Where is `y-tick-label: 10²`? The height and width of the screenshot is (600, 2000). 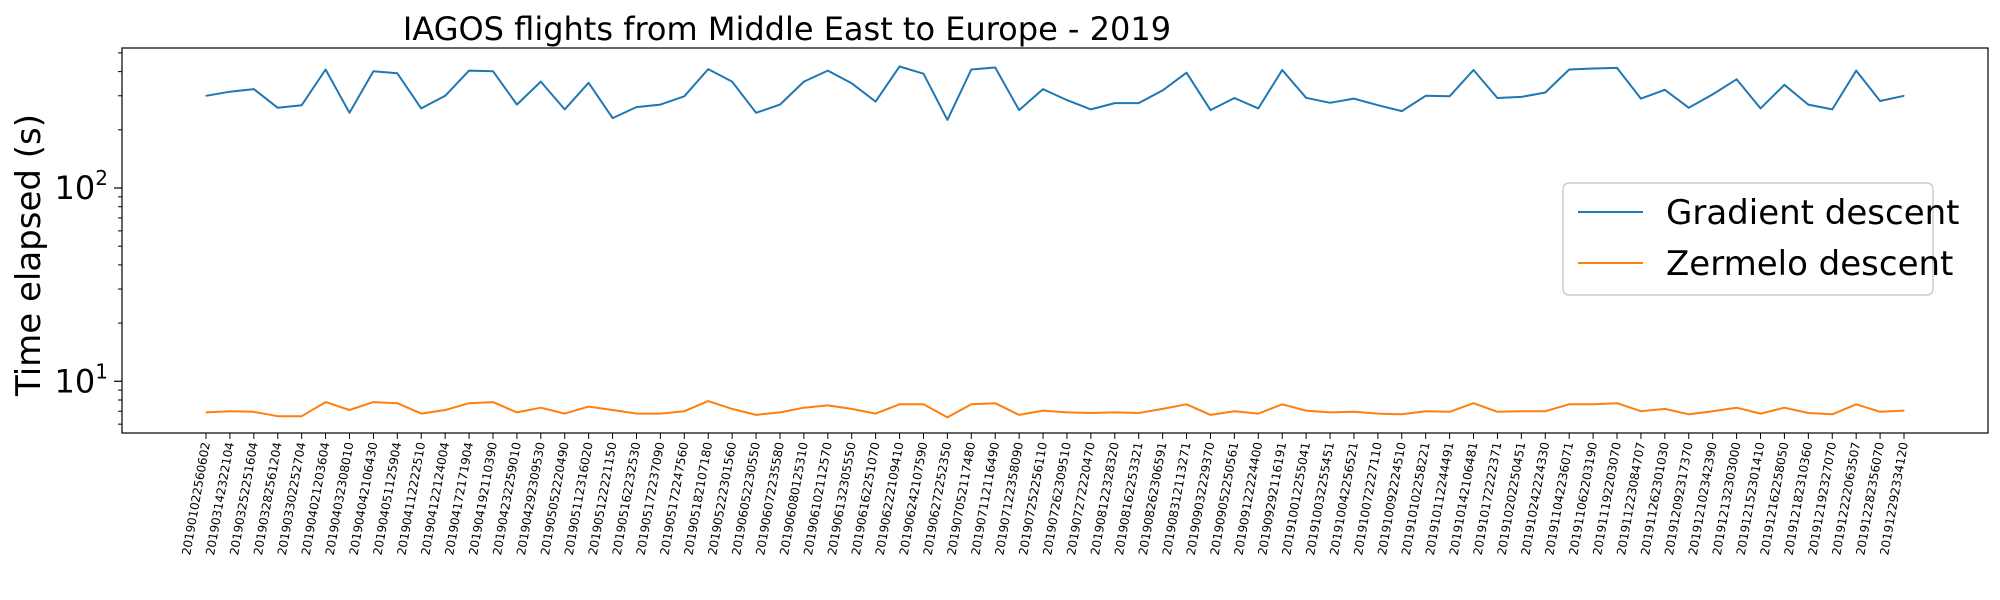
y-tick-label: 10² is located at coordinates (81, 186).